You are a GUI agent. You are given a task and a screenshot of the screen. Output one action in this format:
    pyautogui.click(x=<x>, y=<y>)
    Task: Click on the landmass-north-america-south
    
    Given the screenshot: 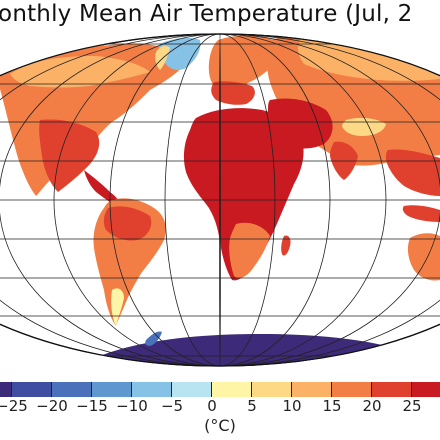 What is the action you would take?
    pyautogui.click(x=69, y=155)
    